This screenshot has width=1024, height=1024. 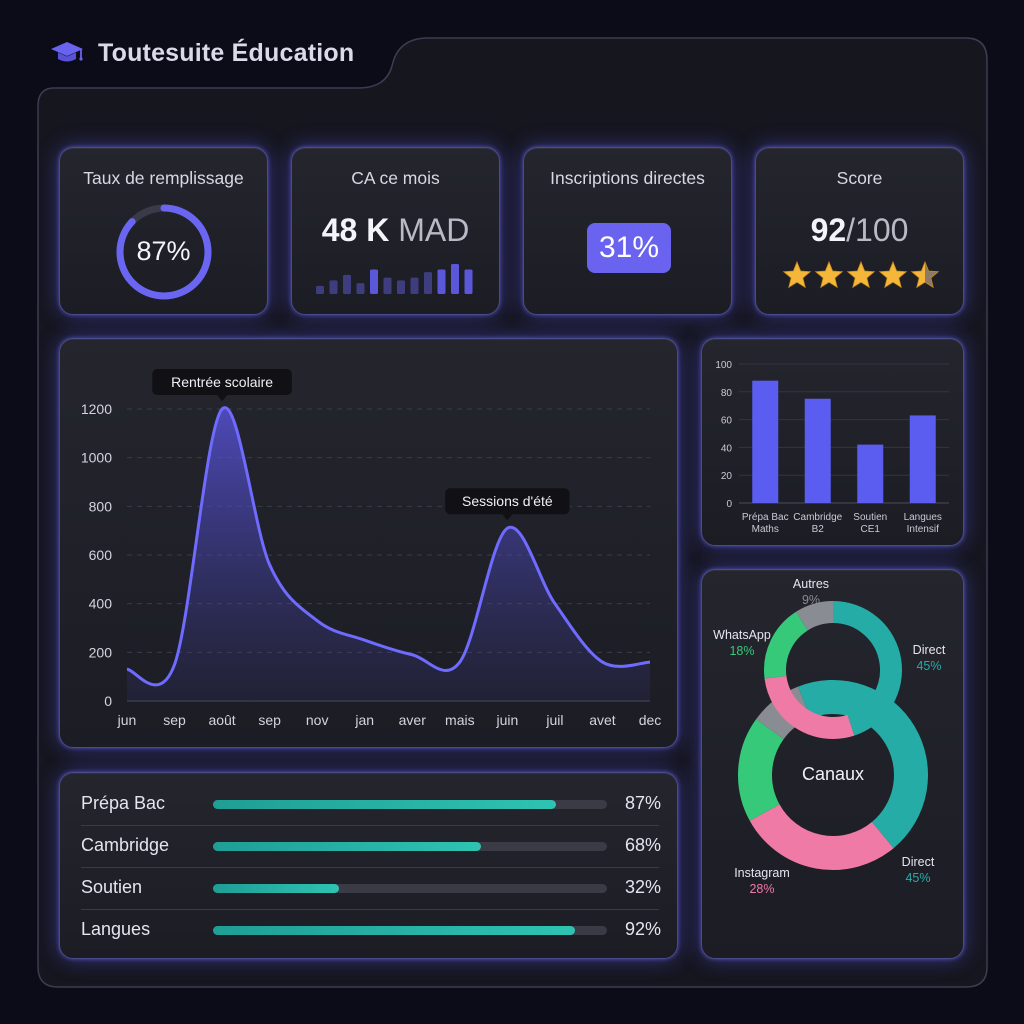 I want to click on fill-rate-value: 87%, so click(x=163, y=251).